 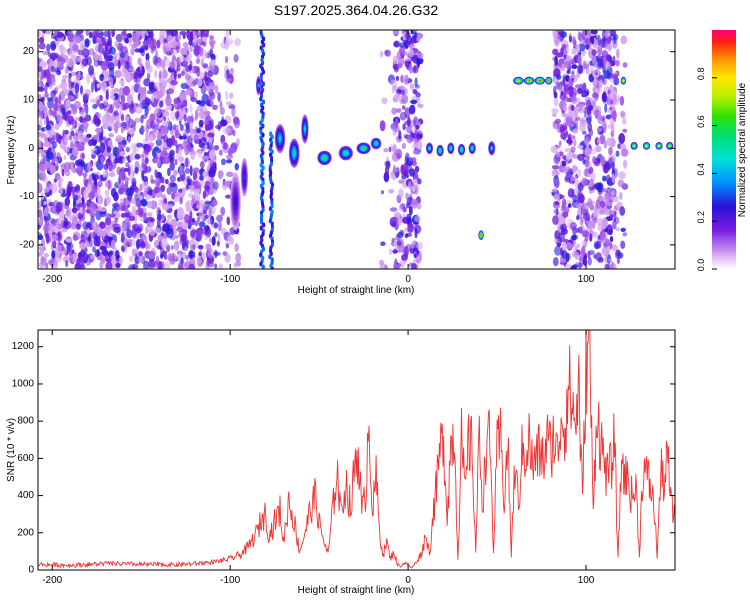 I want to click on y-tick-label: 800, so click(x=25, y=421).